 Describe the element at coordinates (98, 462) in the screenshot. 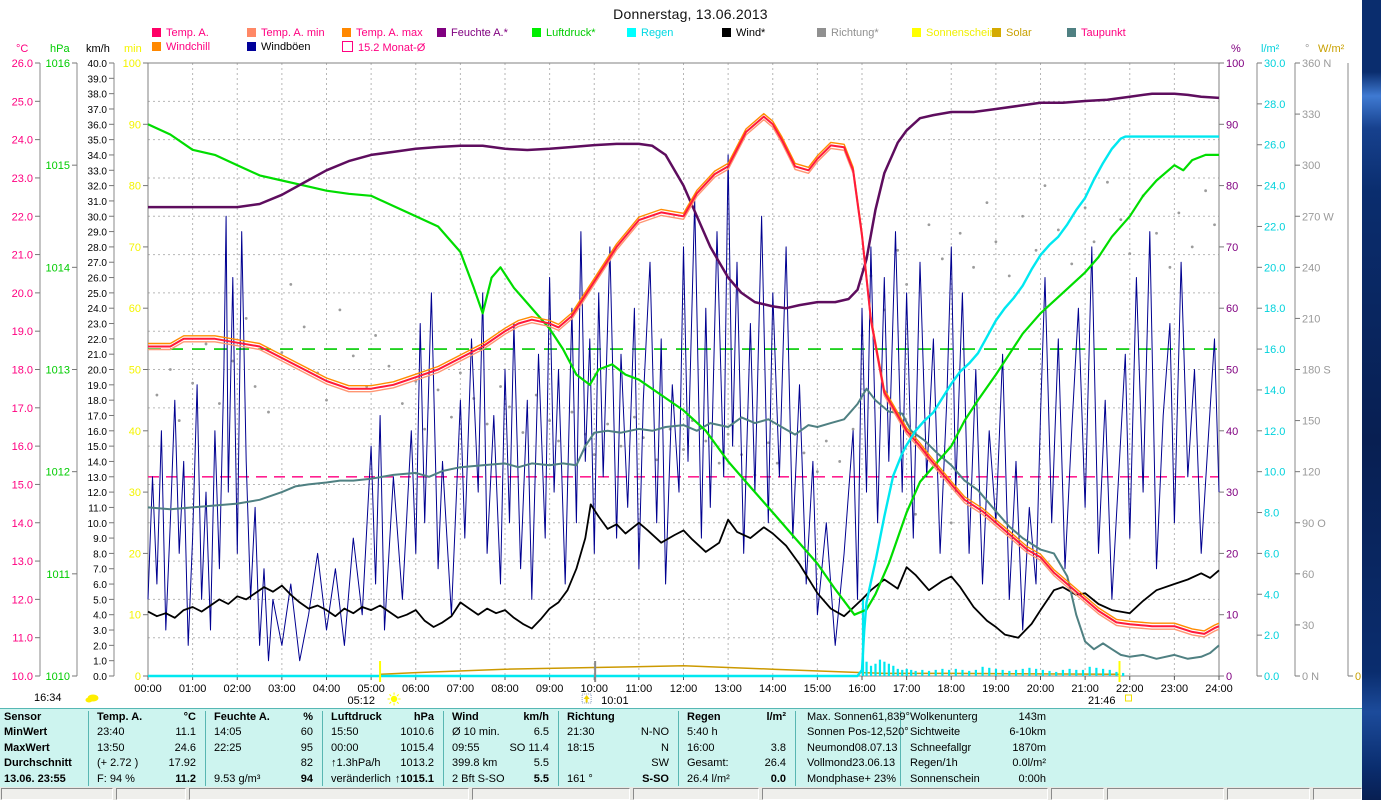

I see `svg-text: 14.0` at that location.